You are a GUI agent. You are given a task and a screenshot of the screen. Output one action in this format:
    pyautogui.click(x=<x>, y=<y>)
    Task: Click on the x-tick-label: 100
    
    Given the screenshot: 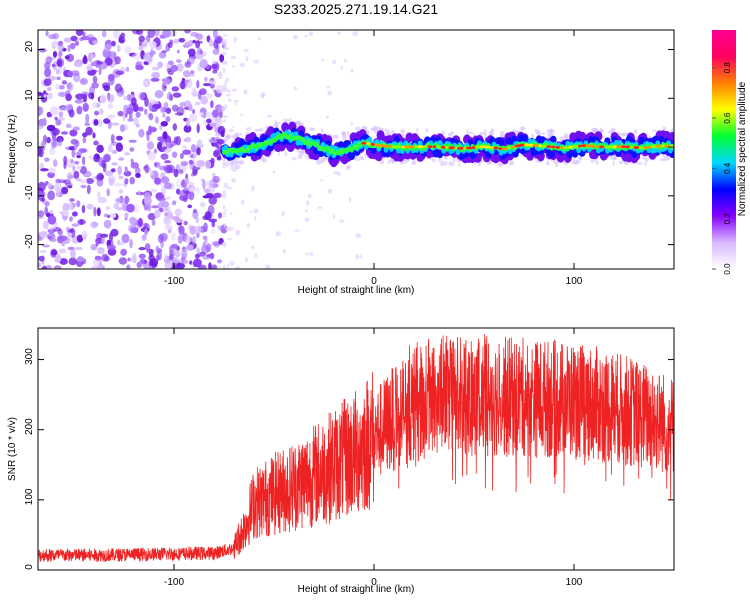 What is the action you would take?
    pyautogui.click(x=574, y=281)
    